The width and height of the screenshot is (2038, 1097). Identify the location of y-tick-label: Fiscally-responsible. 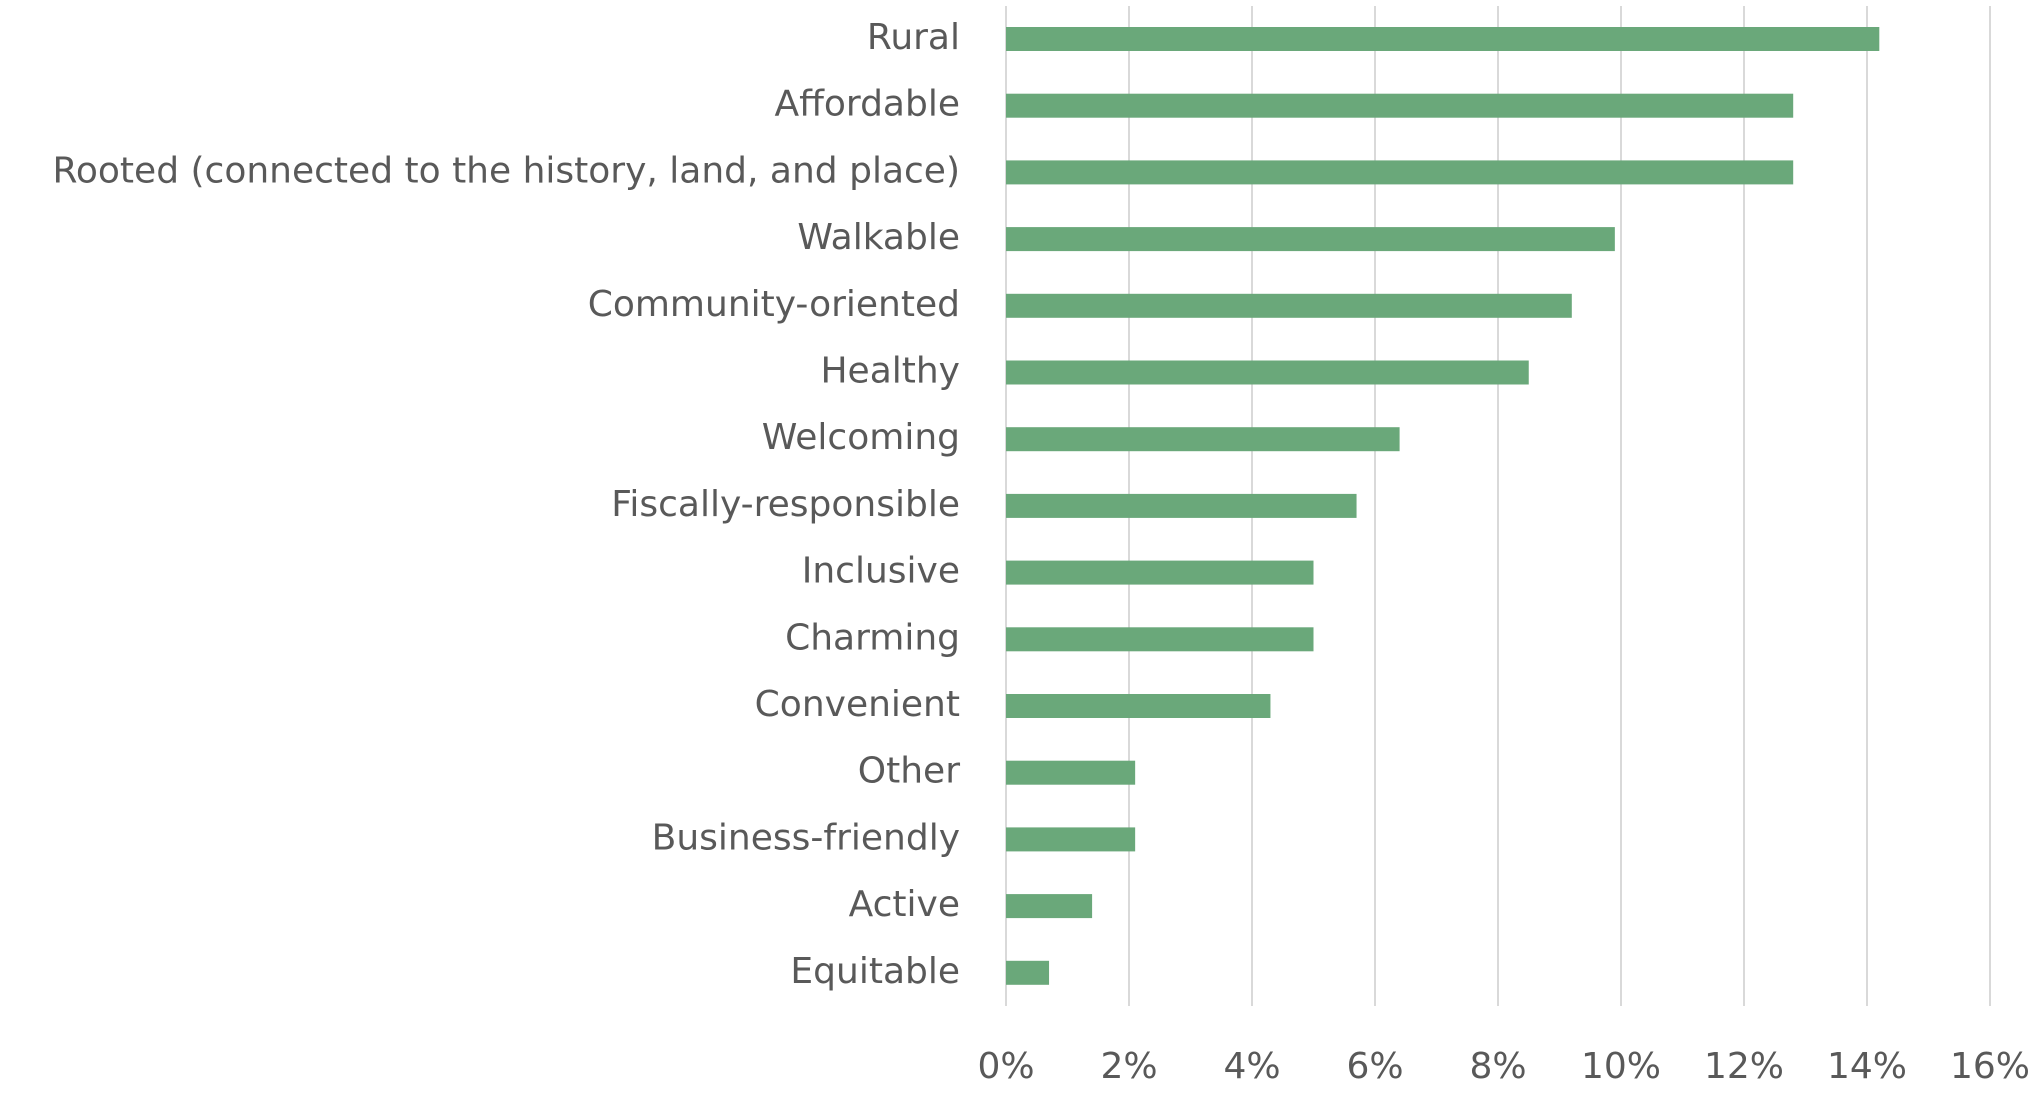
(785, 504).